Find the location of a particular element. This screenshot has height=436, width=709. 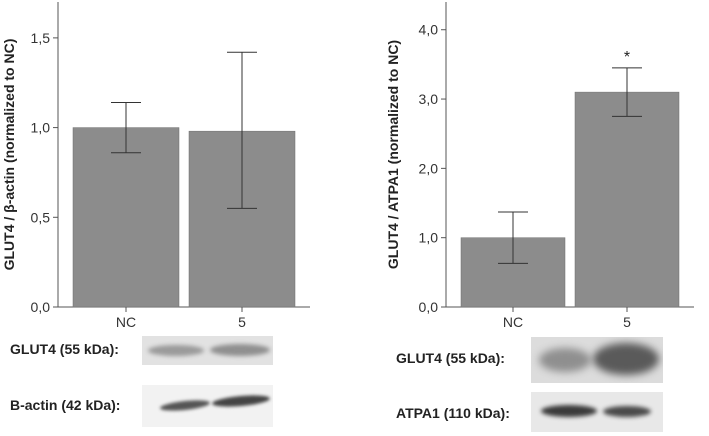

blot-image-atpa1-right is located at coordinates (597, 412).